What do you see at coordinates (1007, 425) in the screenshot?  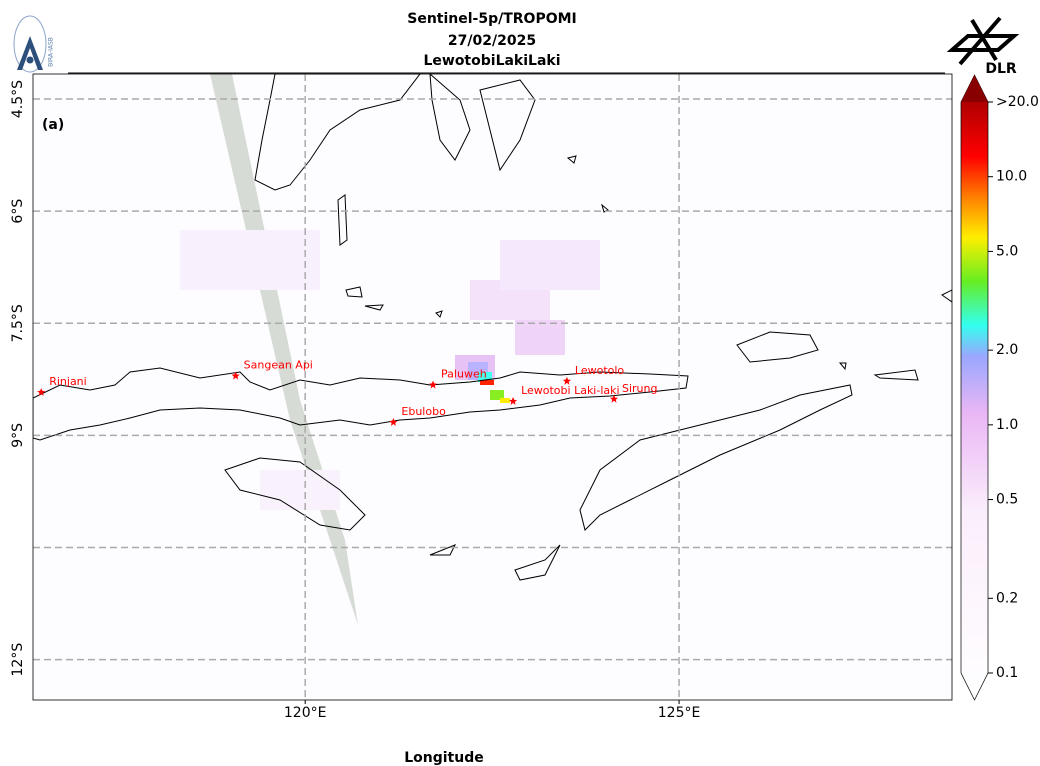 I see `colorbar-tick-label: 1.0` at bounding box center [1007, 425].